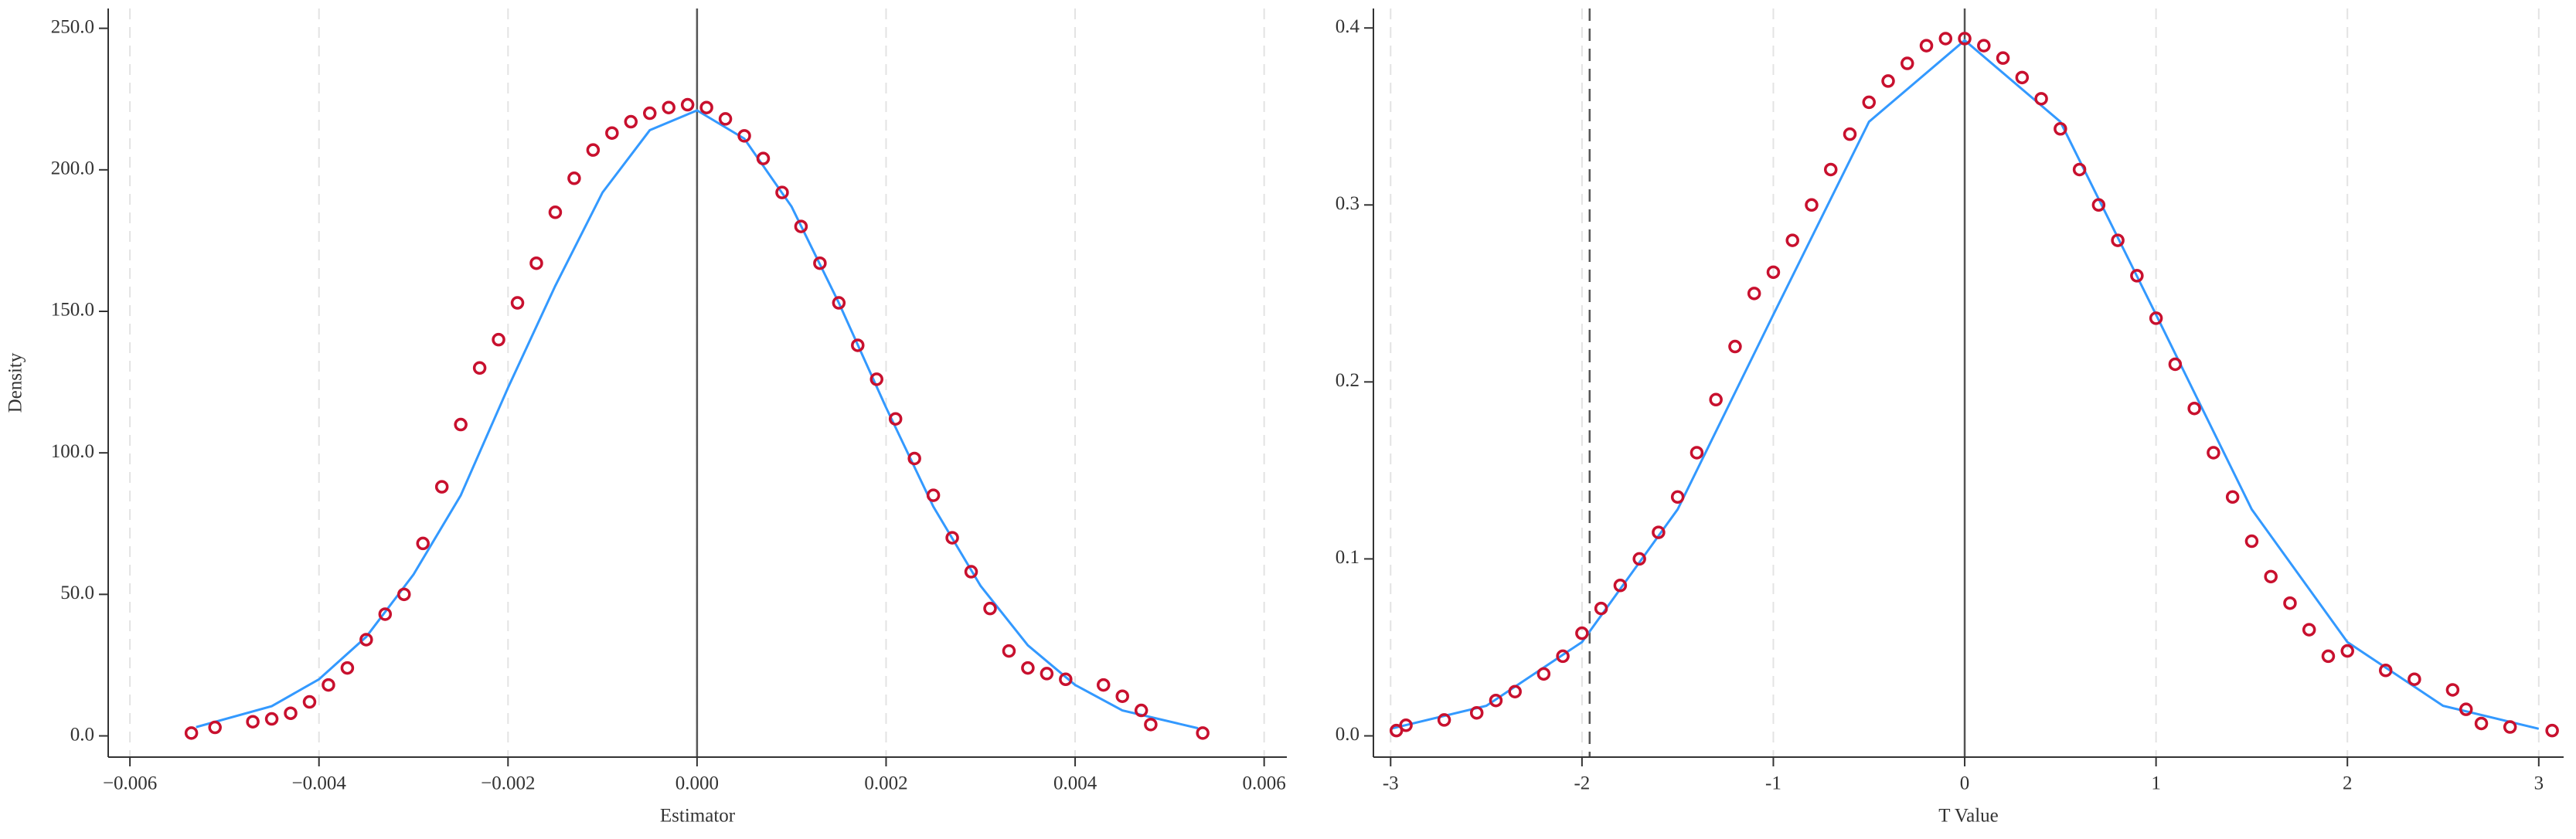 The height and width of the screenshot is (839, 2576). What do you see at coordinates (130, 783) in the screenshot?
I see `x-tick-label: −0.006` at bounding box center [130, 783].